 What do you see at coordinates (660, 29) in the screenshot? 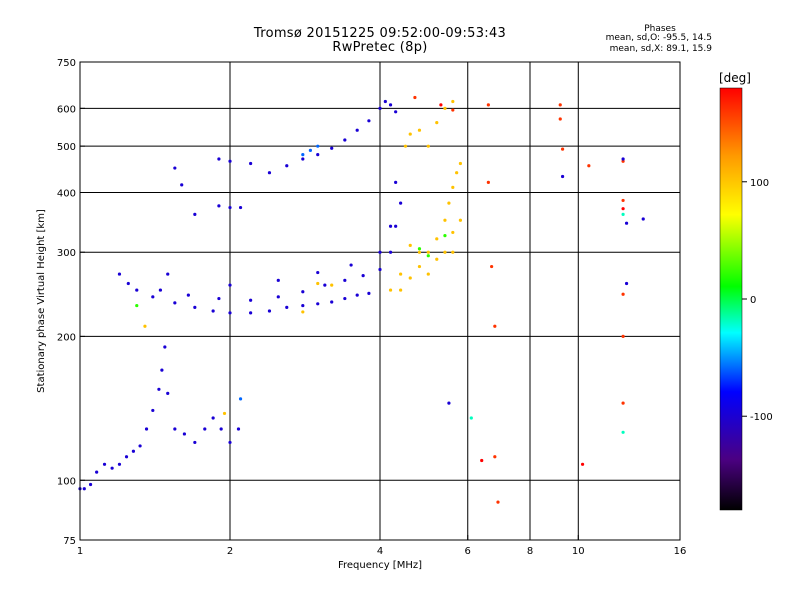
I see `phases-stats-title: Phases` at bounding box center [660, 29].